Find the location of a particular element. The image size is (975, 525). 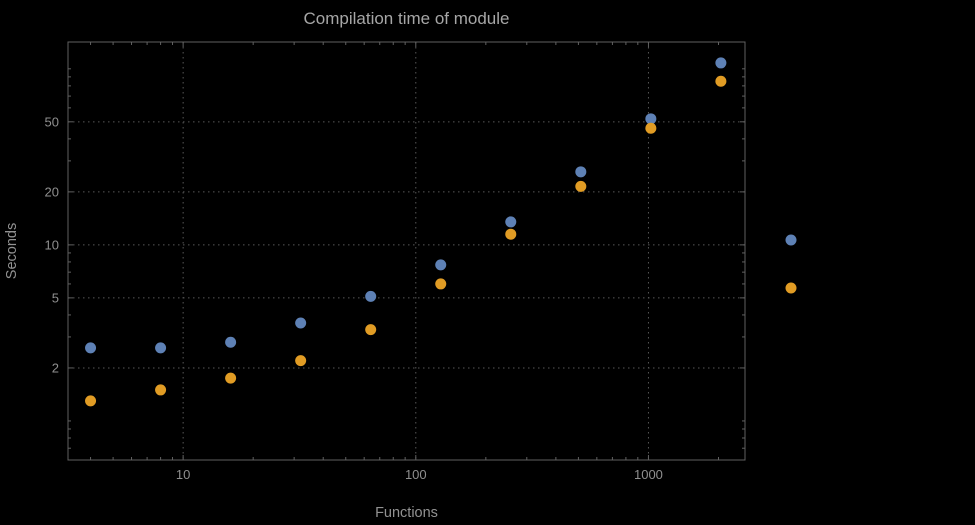

y-tick-label: 50 is located at coordinates (52, 121).